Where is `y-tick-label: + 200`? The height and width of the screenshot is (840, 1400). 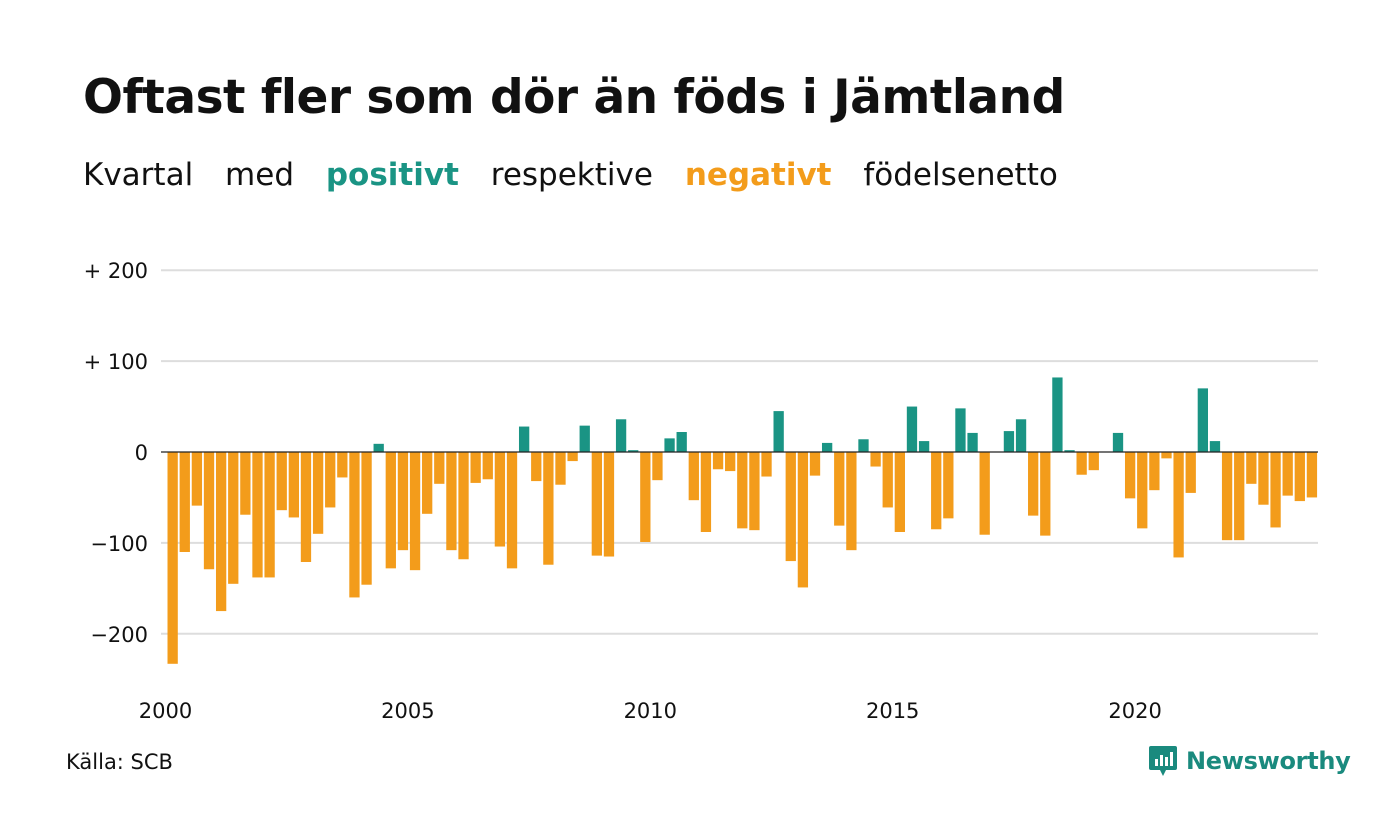 y-tick-label: + 200 is located at coordinates (116, 271).